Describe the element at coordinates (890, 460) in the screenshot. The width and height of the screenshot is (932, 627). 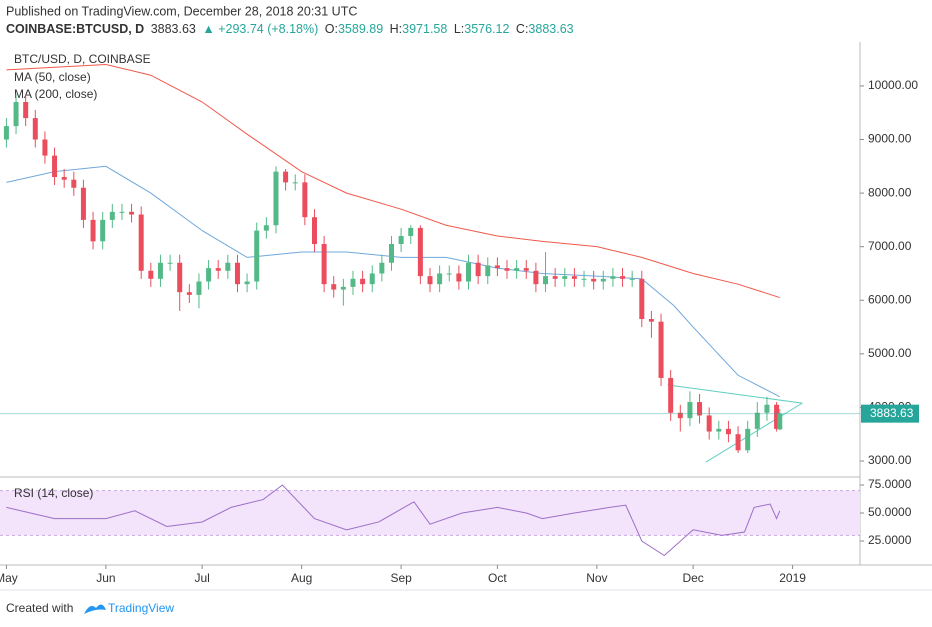
I see `y-tick-label: 3000.00` at that location.